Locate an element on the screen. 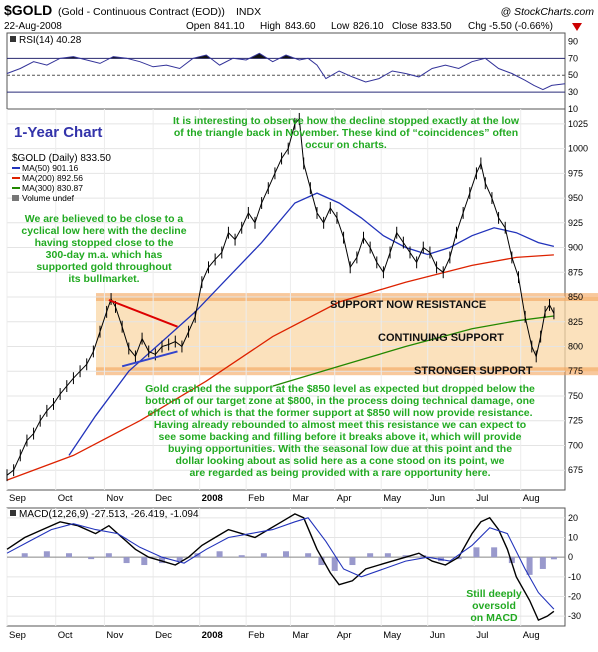 The height and width of the screenshot is (652, 598). macd-note-line: oversold is located at coordinates (494, 606).